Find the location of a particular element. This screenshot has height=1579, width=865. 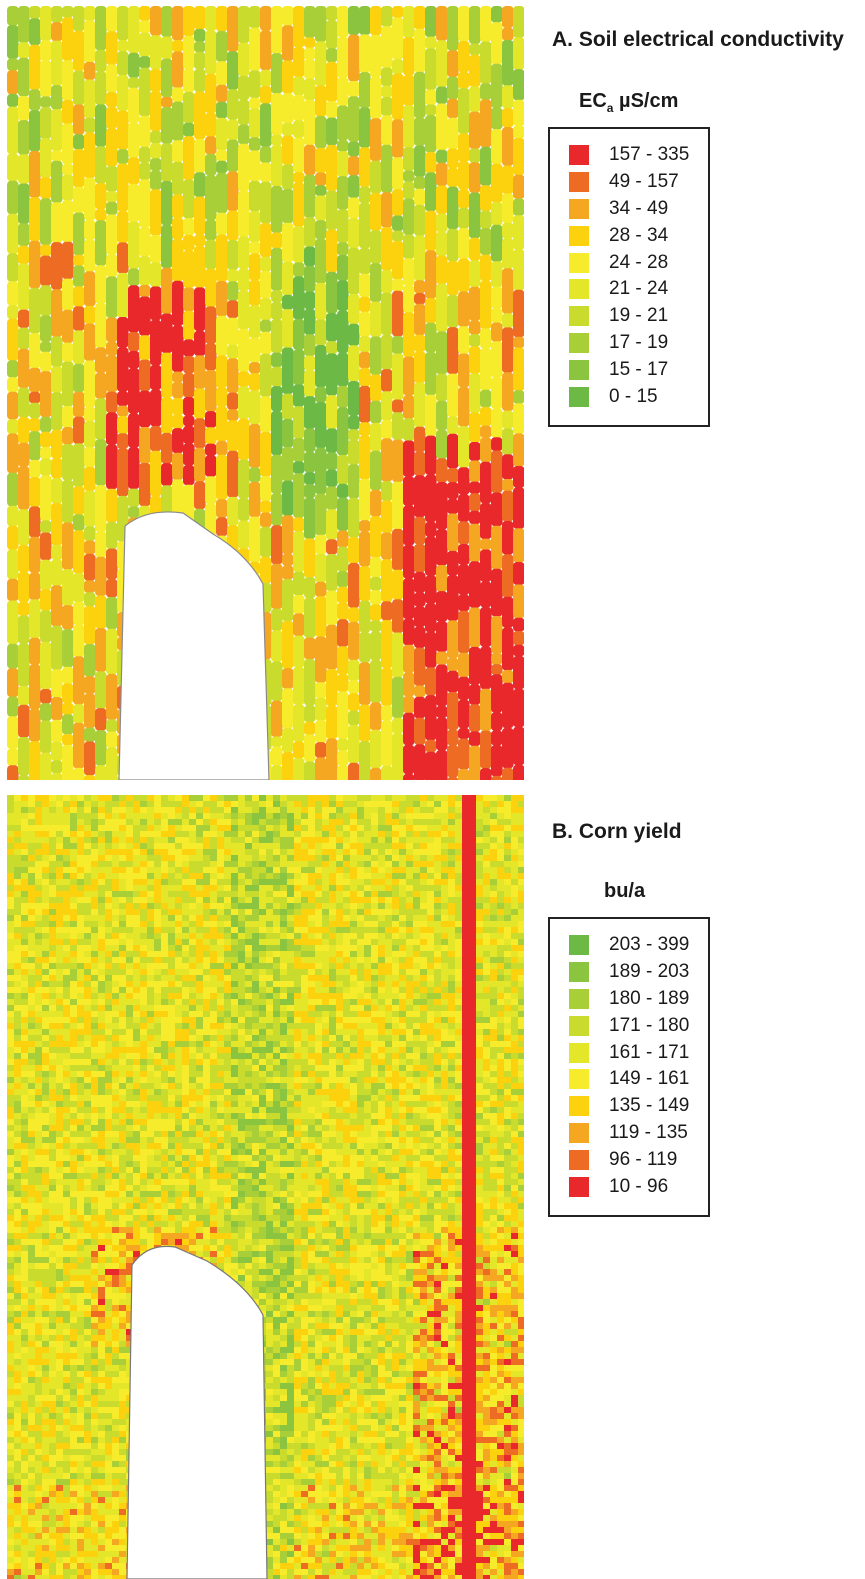

legend-swatch is located at coordinates (579, 182).